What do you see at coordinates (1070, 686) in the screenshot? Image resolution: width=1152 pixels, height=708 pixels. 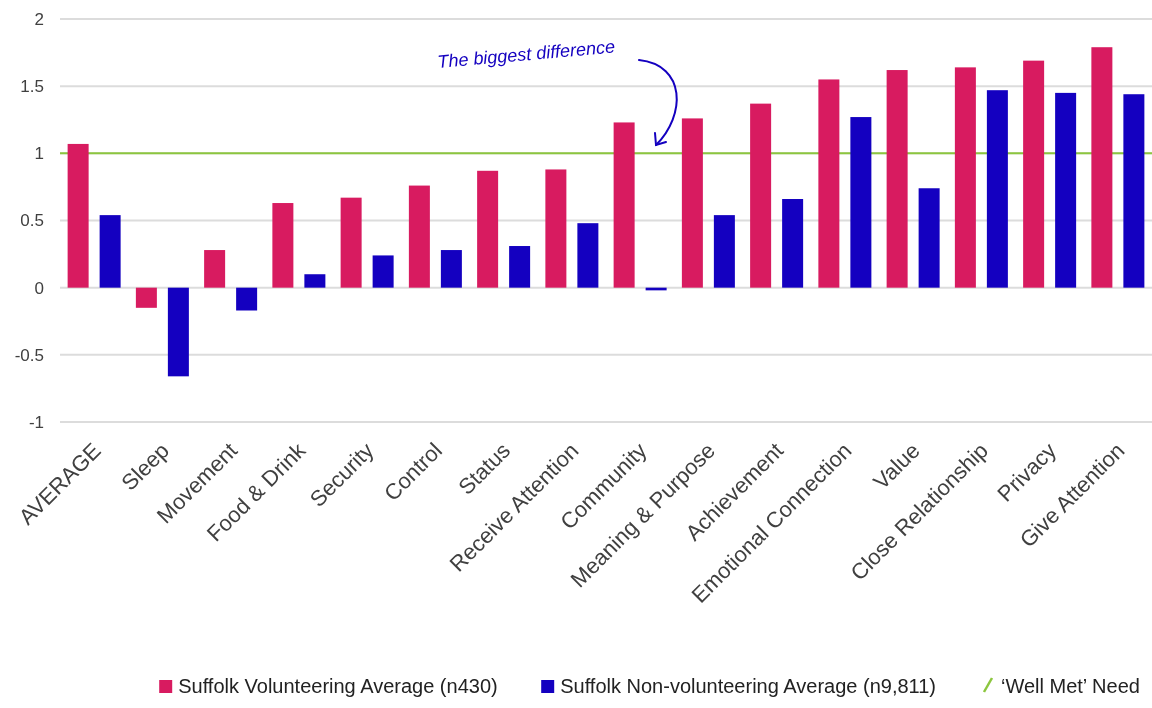 I see `legend-label: ‘Well Met’ Need` at bounding box center [1070, 686].